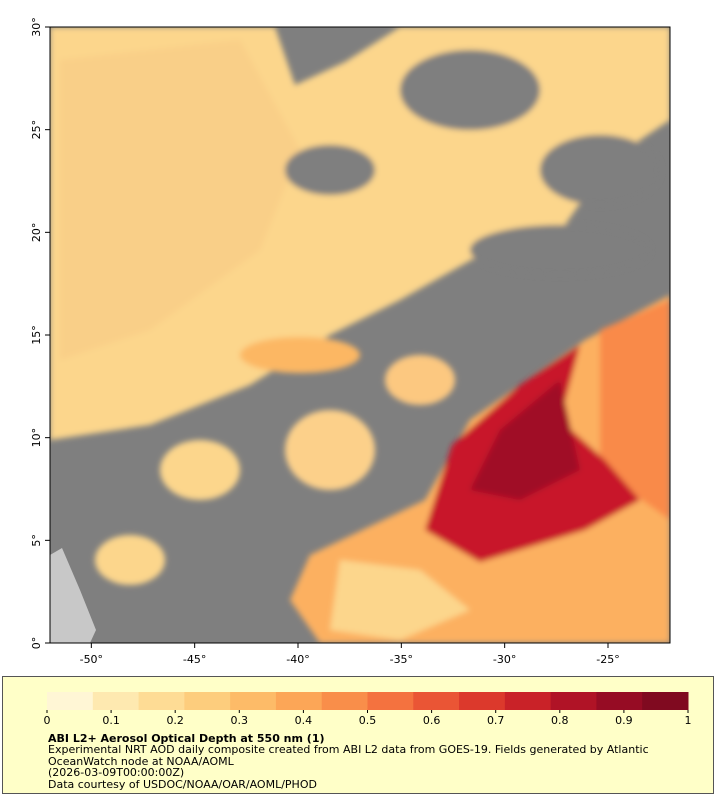  Describe the element at coordinates (36, 540) in the screenshot. I see `y-tick-label: 5°` at that location.